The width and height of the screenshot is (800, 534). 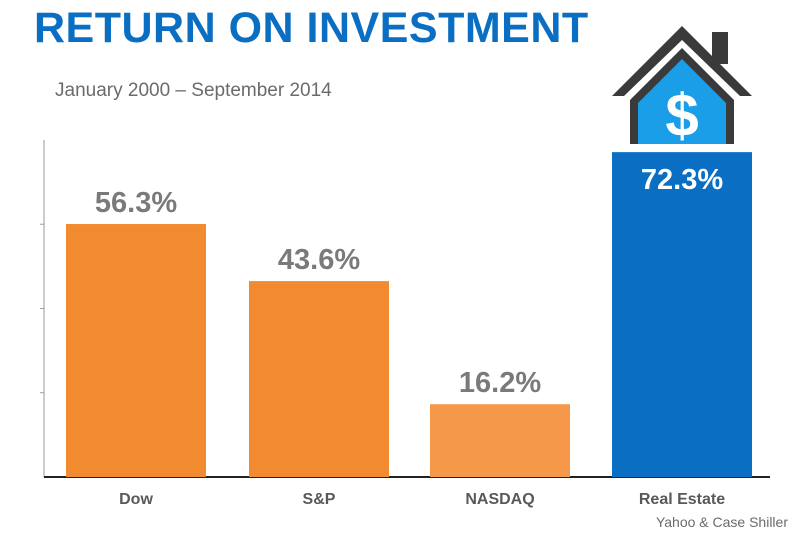 What do you see at coordinates (319, 260) in the screenshot?
I see `data-label: 43.6%` at bounding box center [319, 260].